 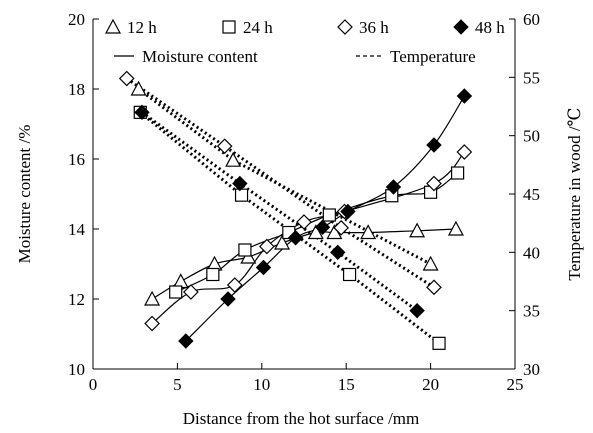 What do you see at coordinates (303, 264) in the screenshot?
I see `moisture-line-12h` at bounding box center [303, 264].